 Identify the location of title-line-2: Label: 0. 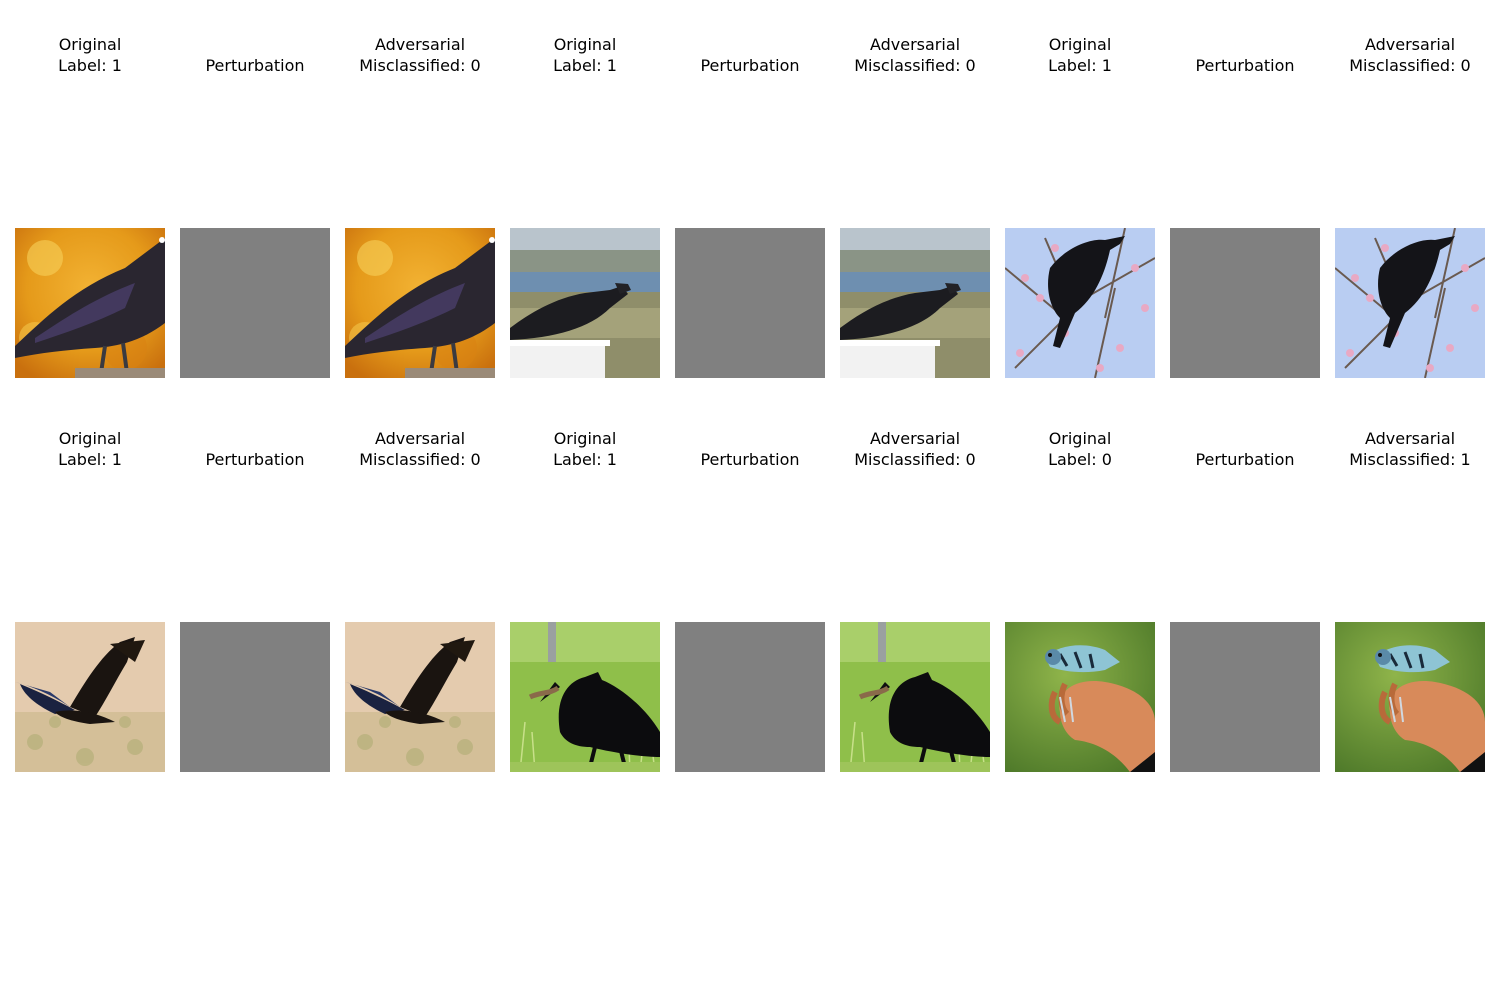
(1080, 459).